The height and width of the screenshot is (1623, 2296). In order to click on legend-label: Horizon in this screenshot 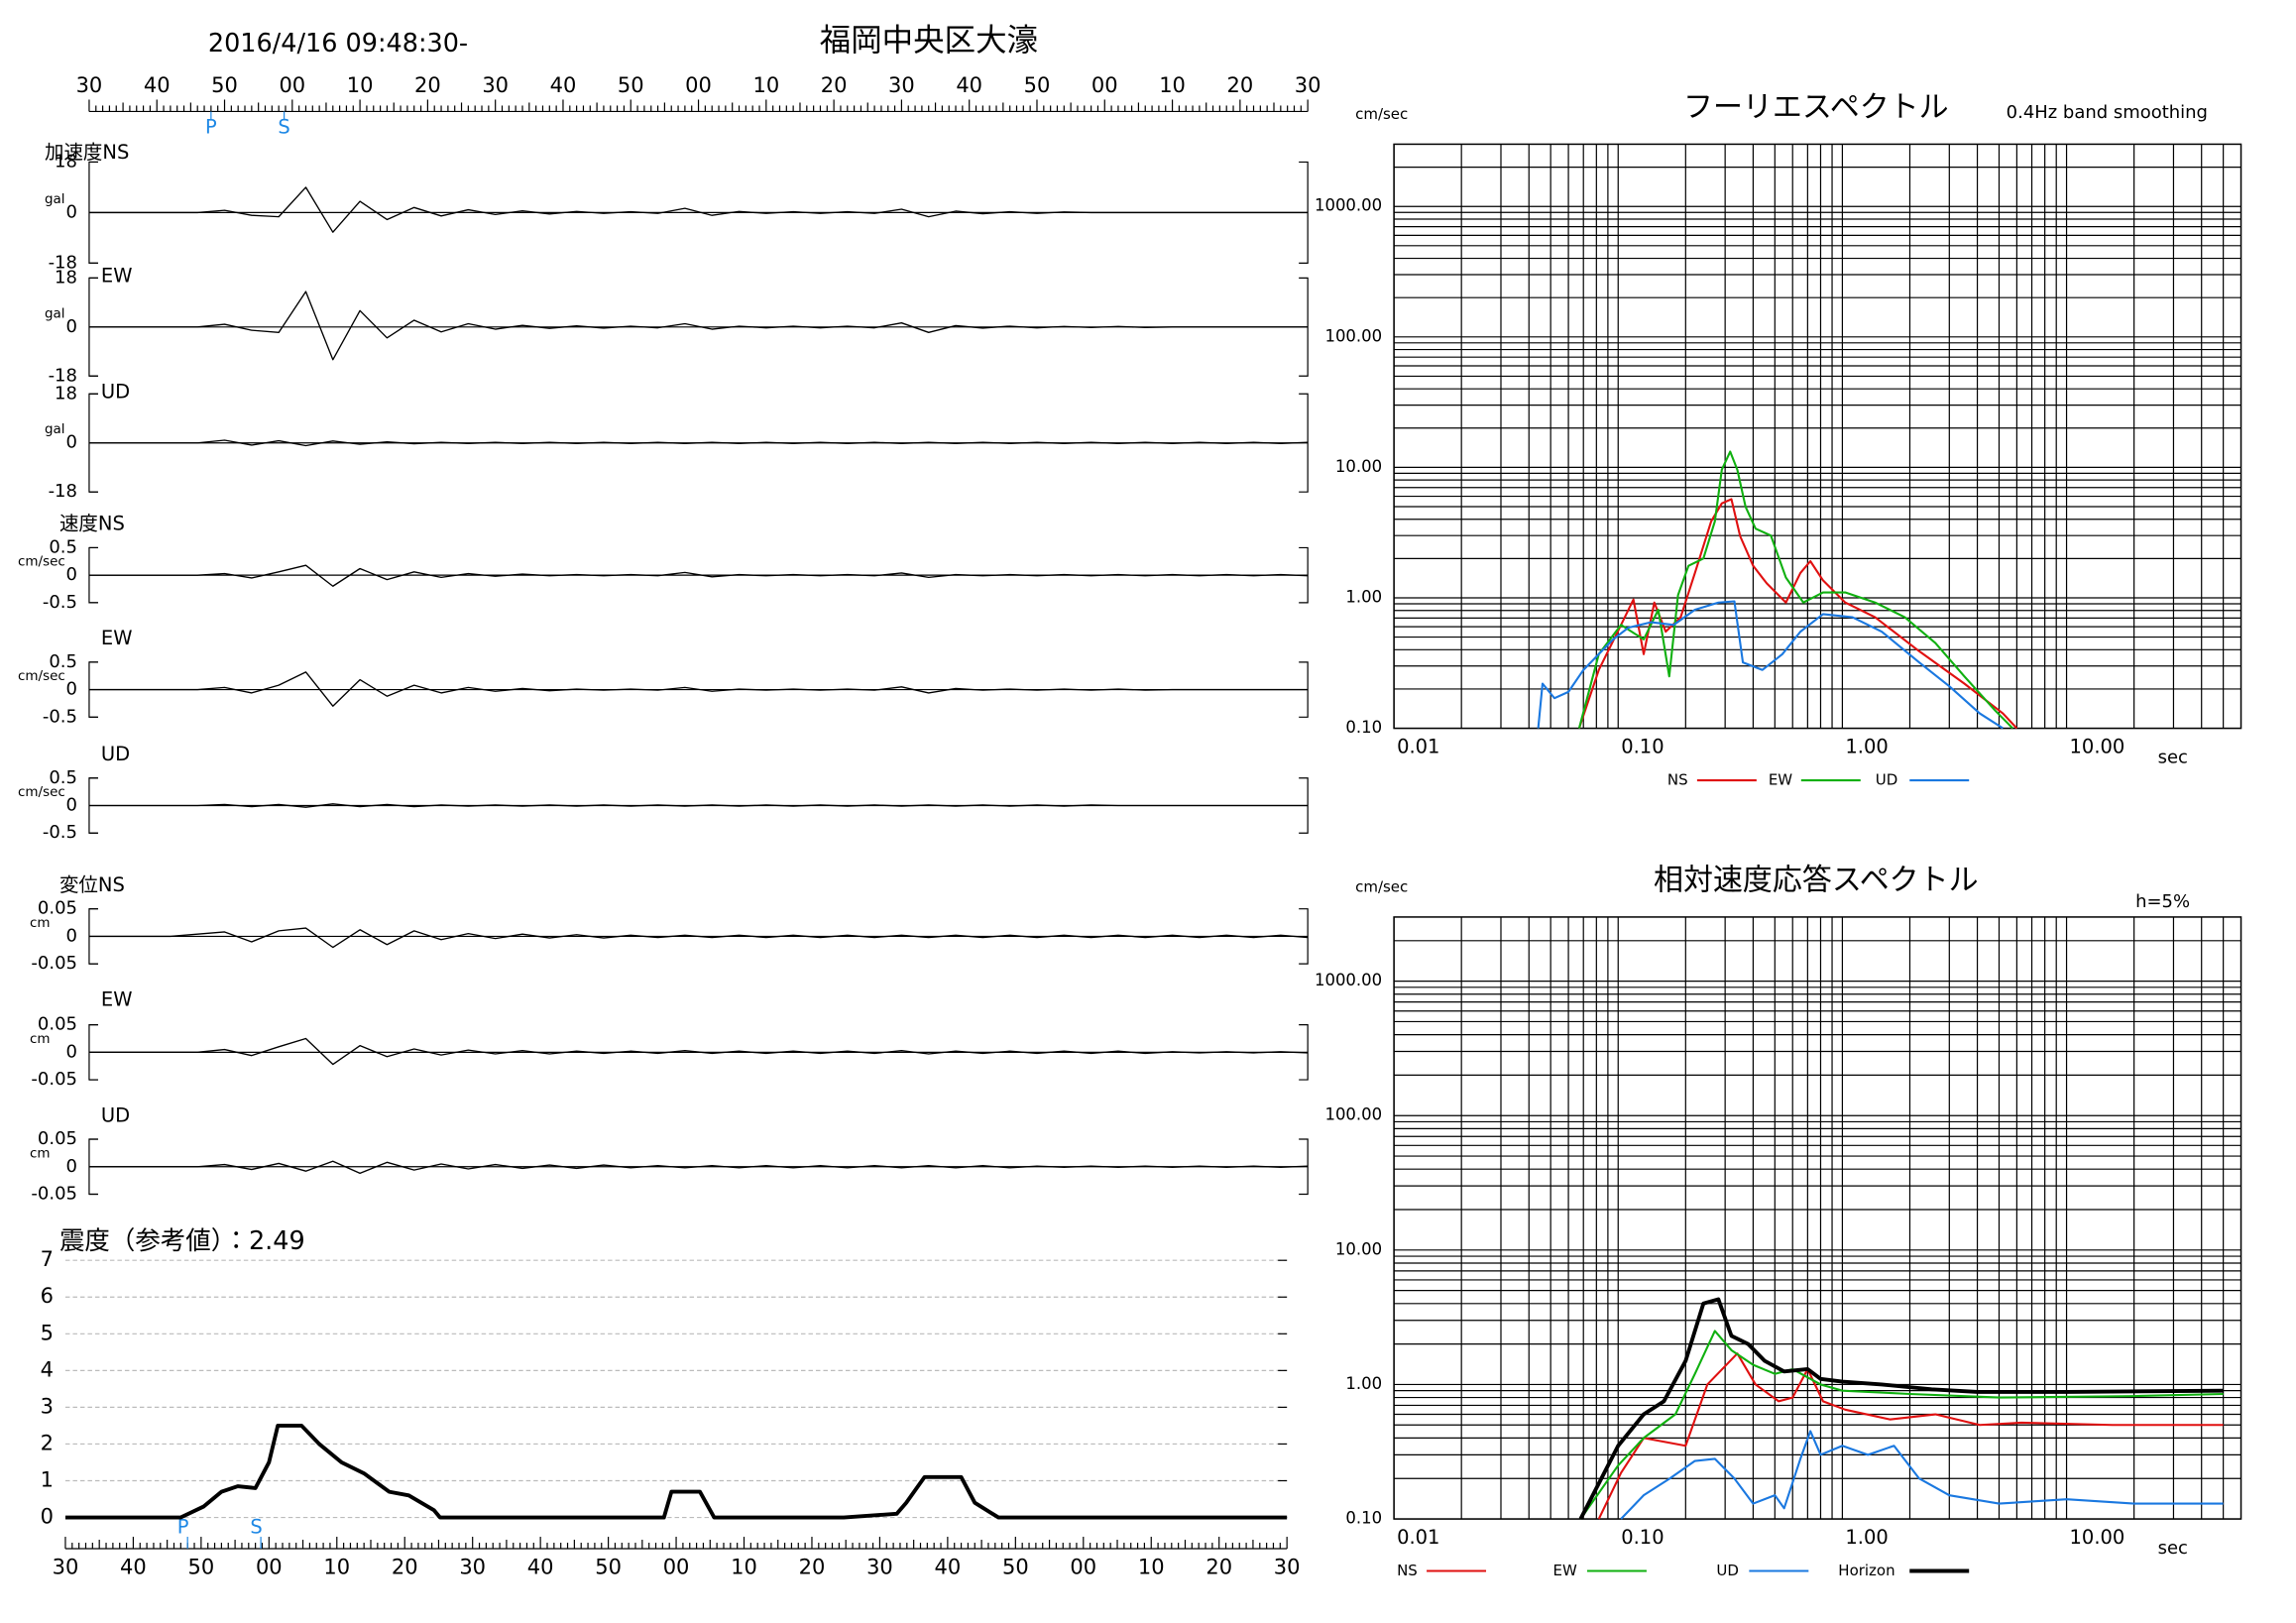, I will do `click(1866, 1570)`.